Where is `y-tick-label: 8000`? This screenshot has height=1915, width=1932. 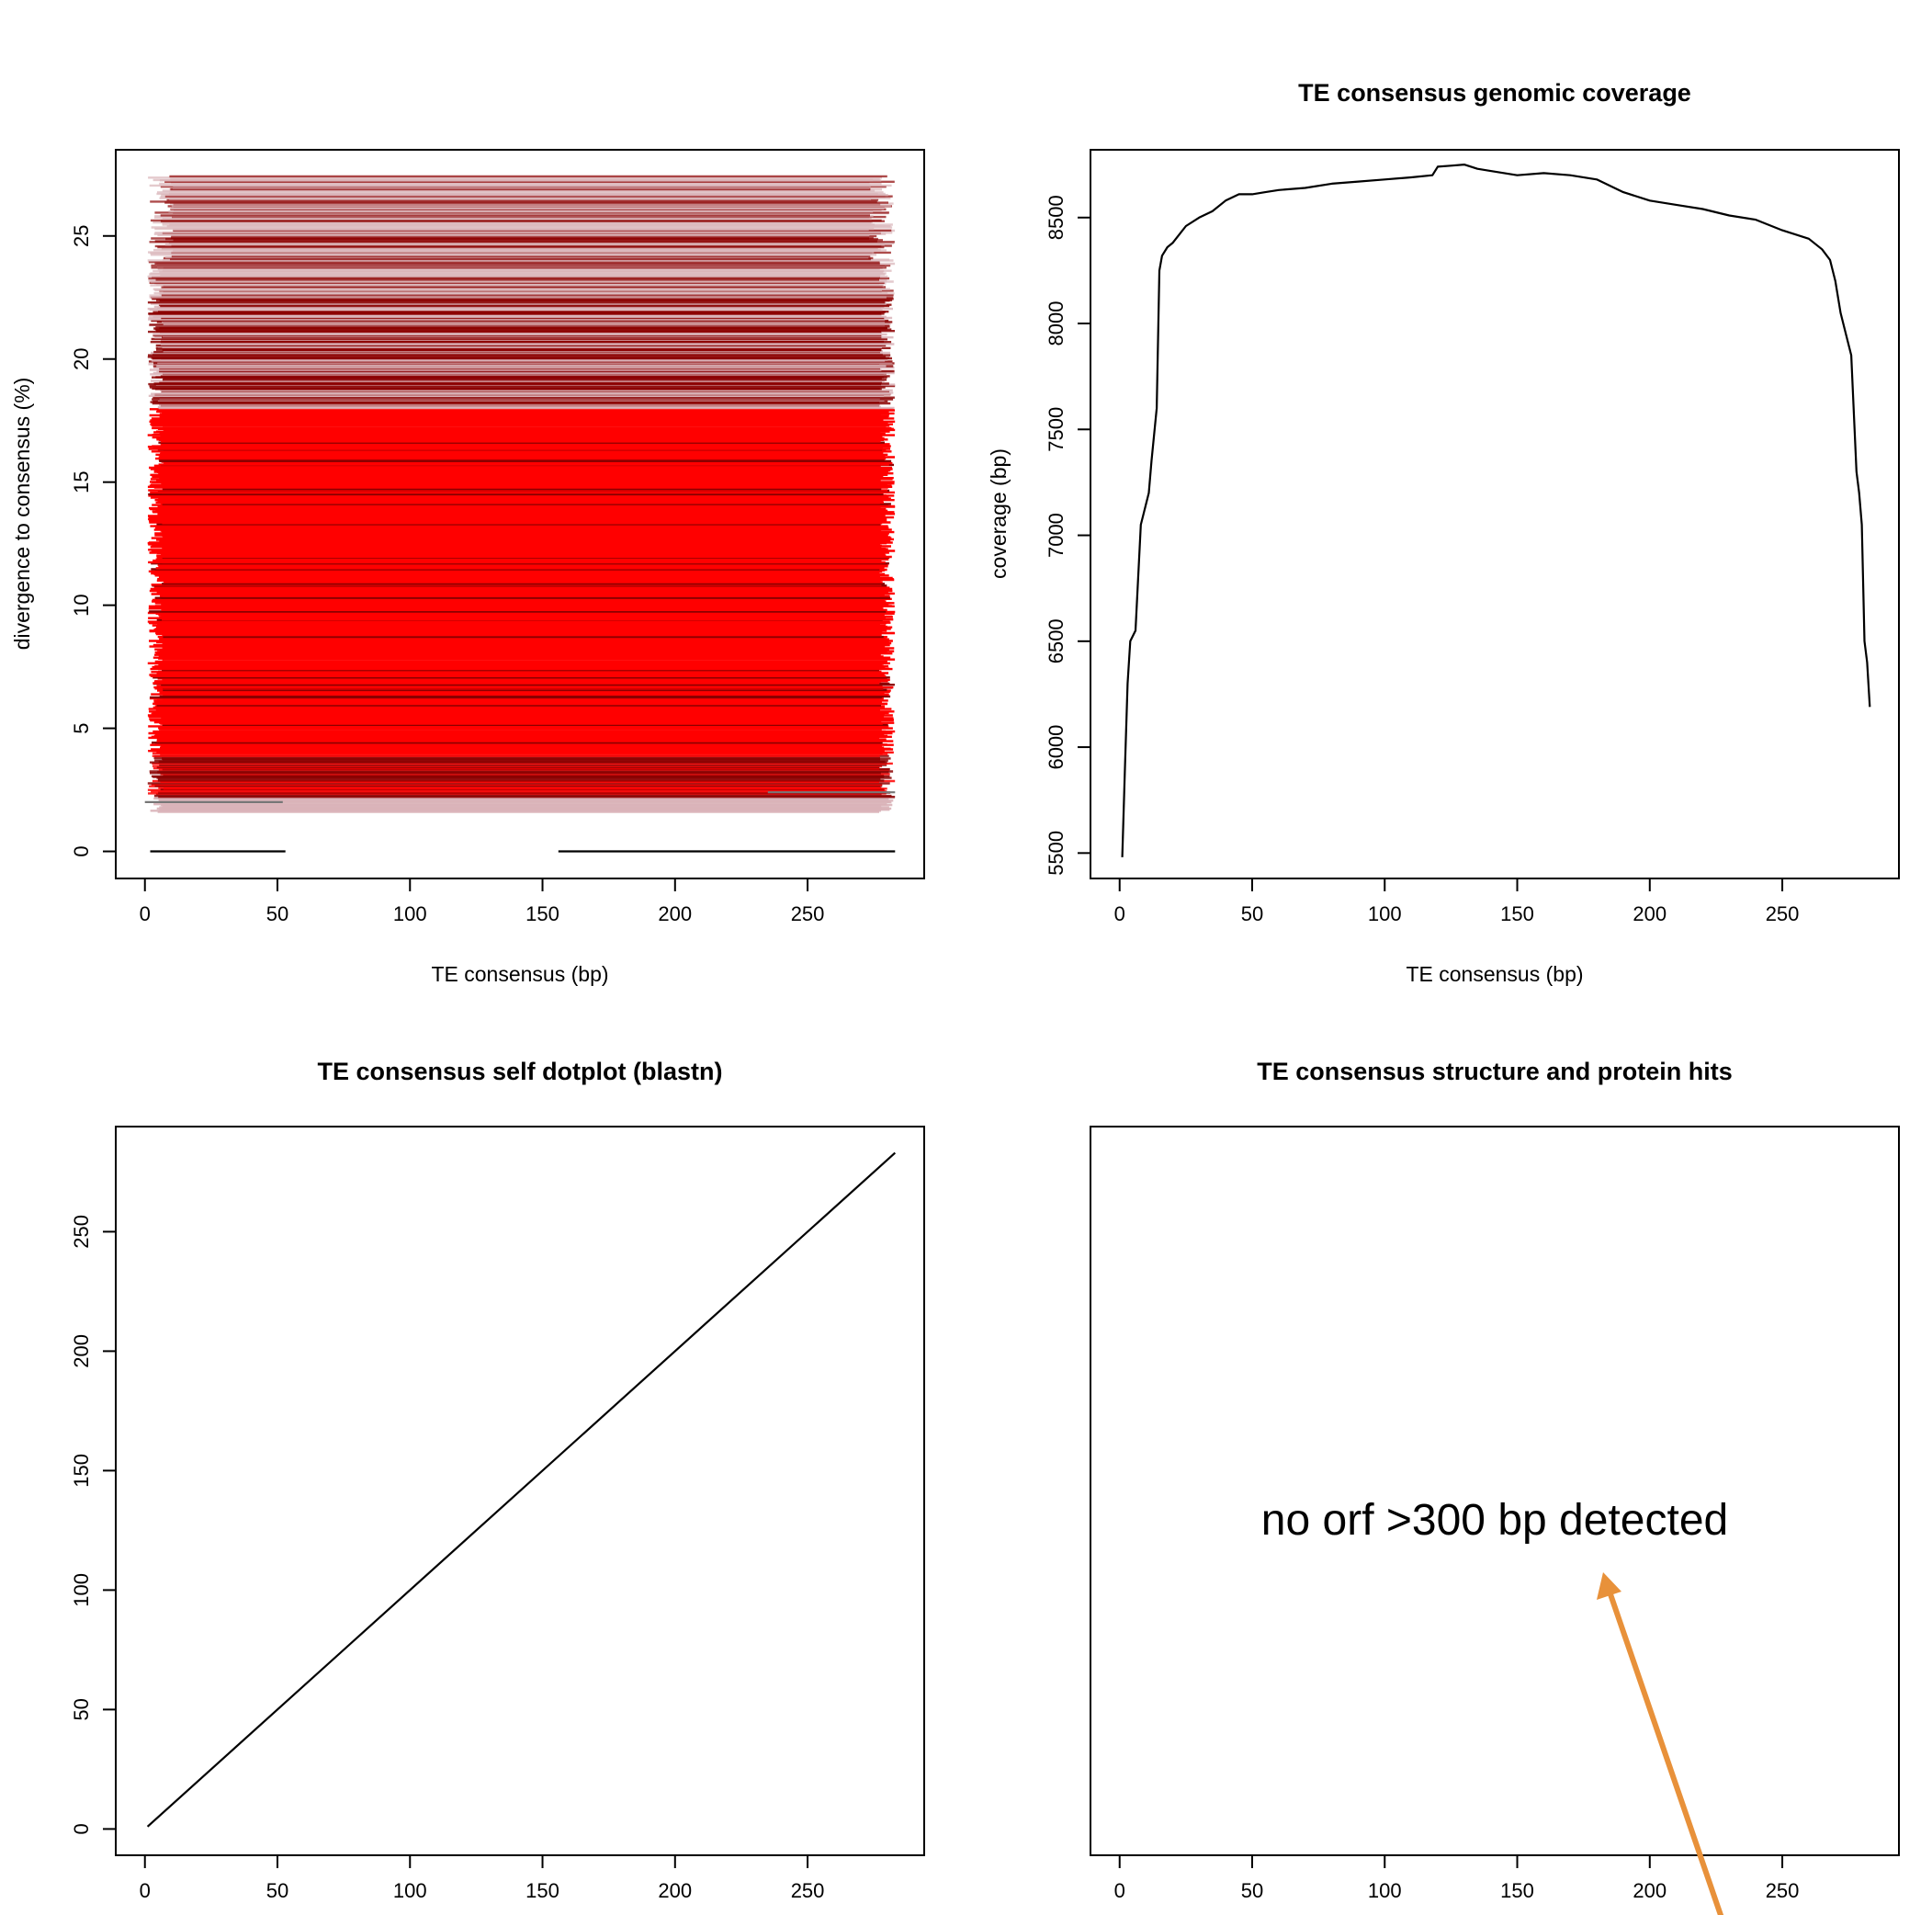 y-tick-label: 8000 is located at coordinates (1056, 323).